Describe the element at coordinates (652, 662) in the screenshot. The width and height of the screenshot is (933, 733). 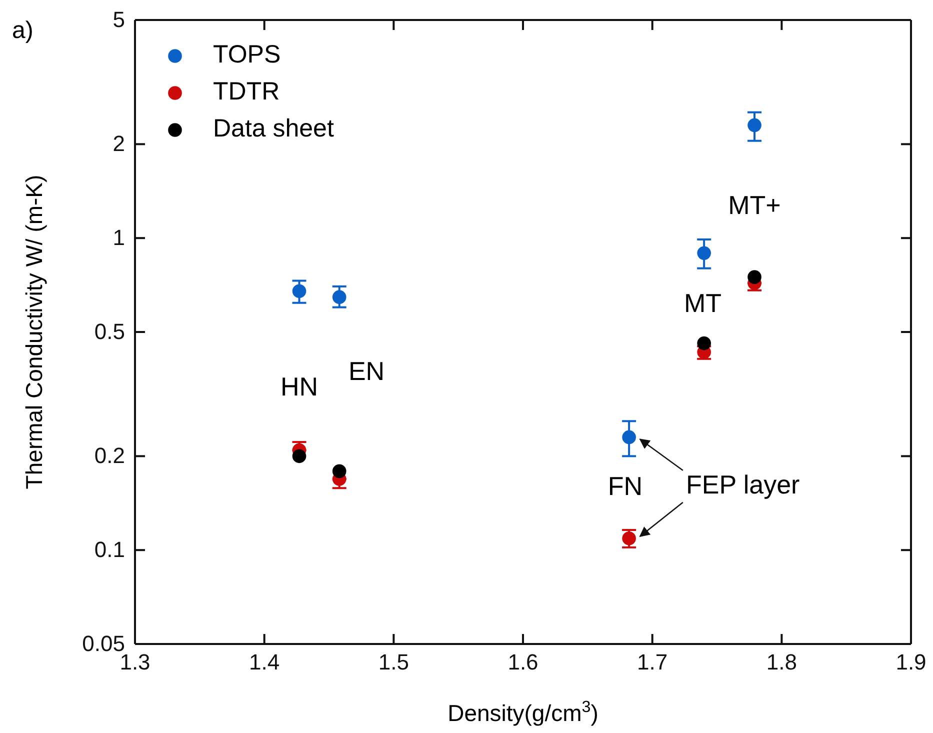
I see `x-tick-label: 1.7` at that location.